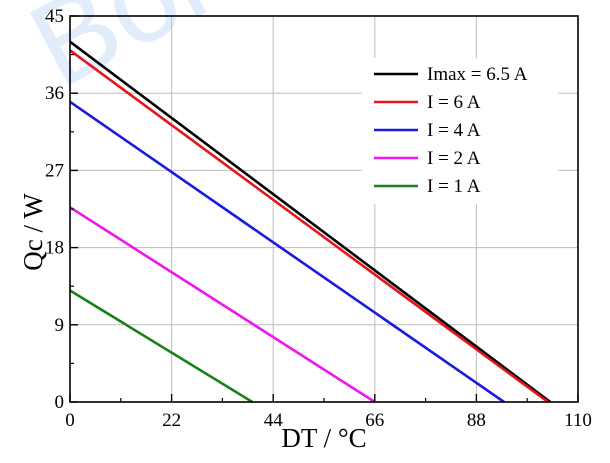  What do you see at coordinates (454, 130) in the screenshot?
I see `legend-label: I = 4 A` at bounding box center [454, 130].